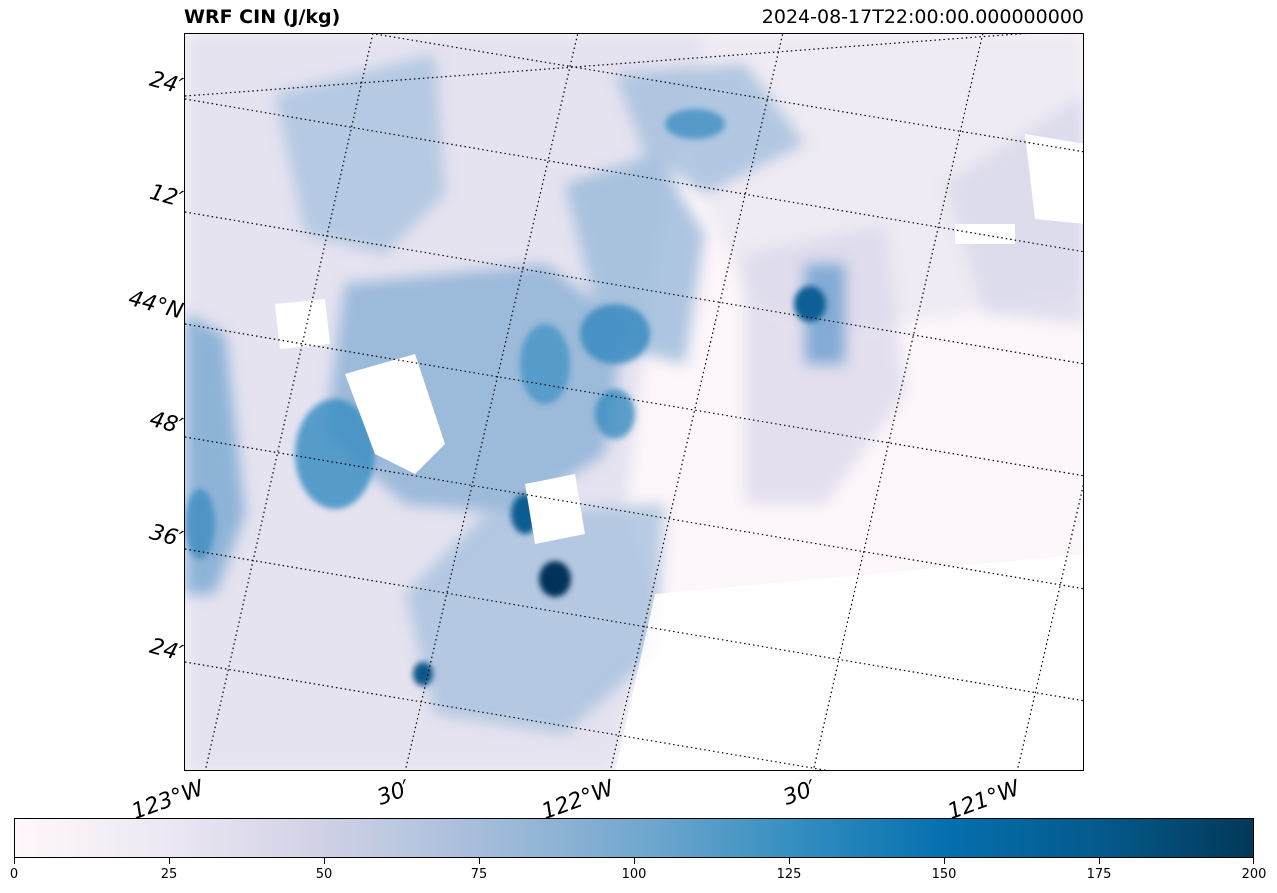 The width and height of the screenshot is (1277, 893). I want to click on map-title: WRF CIN (J/kg), so click(262, 17).